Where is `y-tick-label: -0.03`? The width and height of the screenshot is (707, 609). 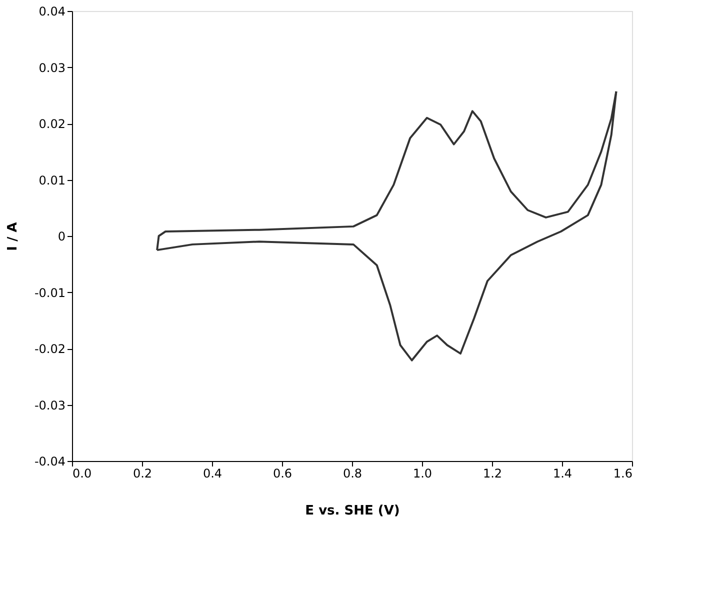 y-tick-label: -0.03 is located at coordinates (50, 405).